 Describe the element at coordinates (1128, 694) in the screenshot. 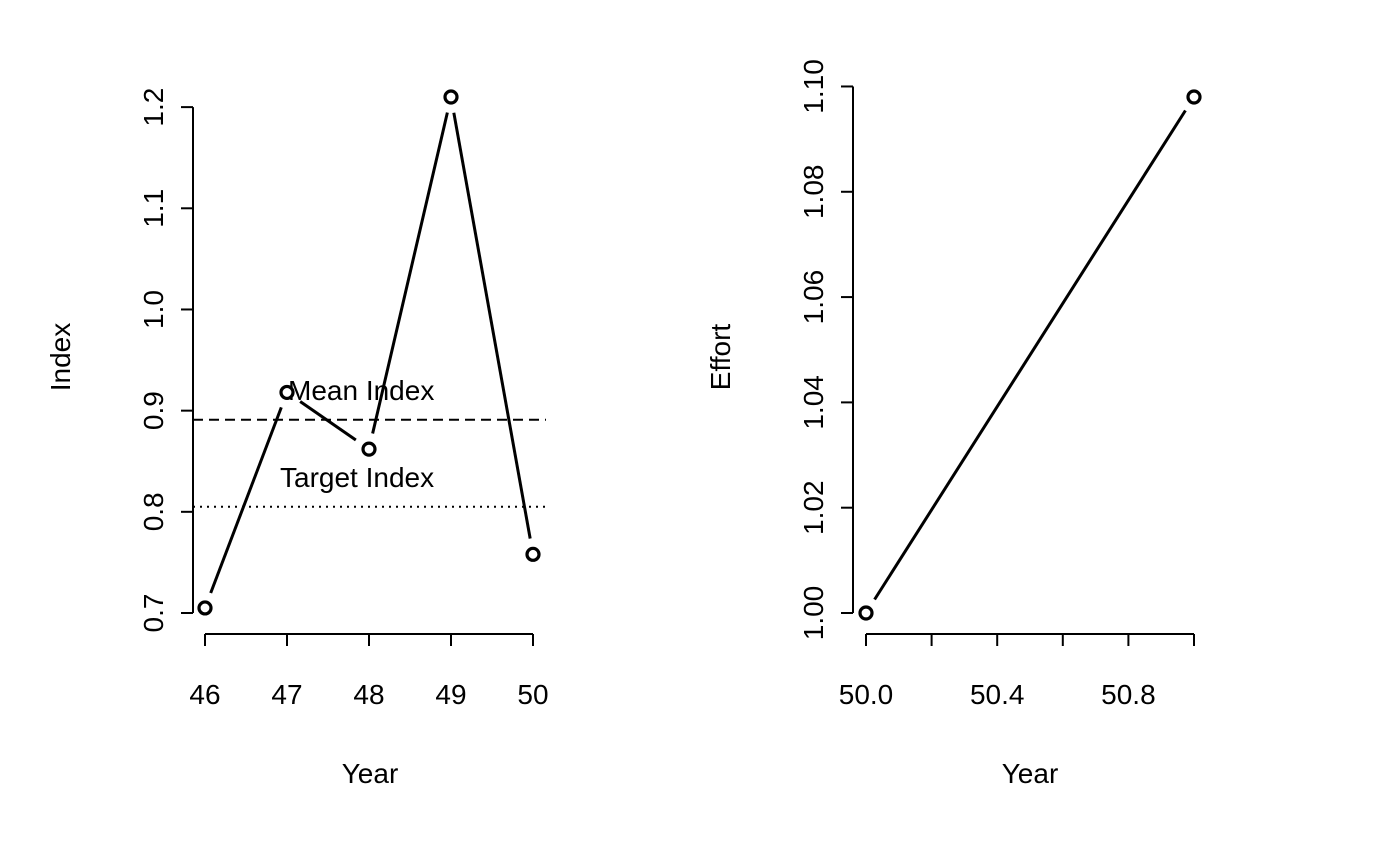

I see `effort-x-tick-label: 50.8` at that location.